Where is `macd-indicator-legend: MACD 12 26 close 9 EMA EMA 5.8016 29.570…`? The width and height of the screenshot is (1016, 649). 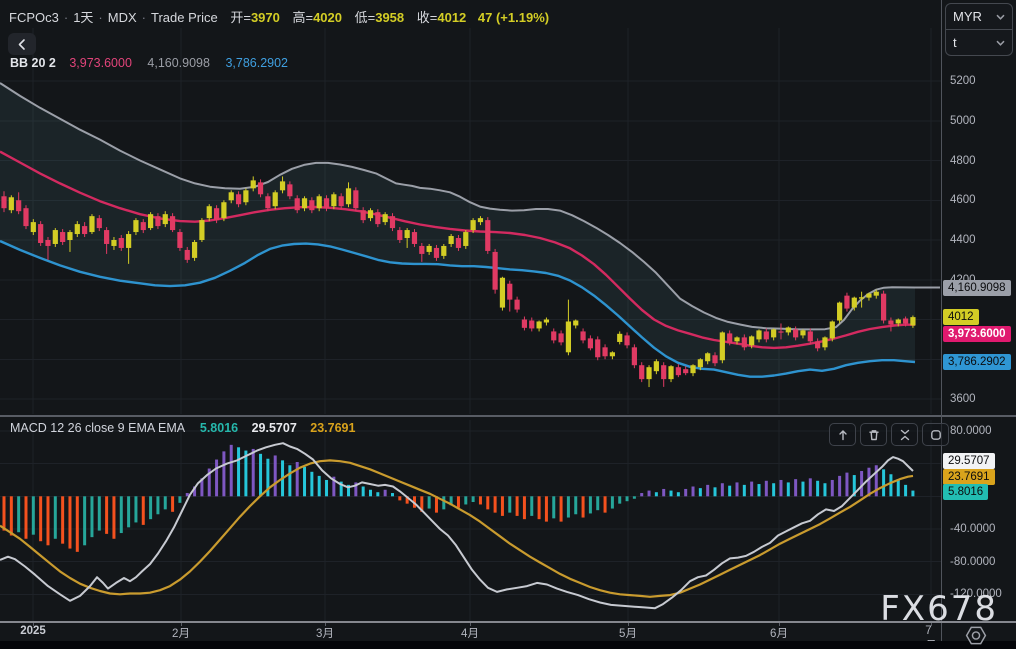
macd-indicator-legend: MACD 12 26 close 9 EMA EMA 5.8016 29.570… is located at coordinates (182, 428).